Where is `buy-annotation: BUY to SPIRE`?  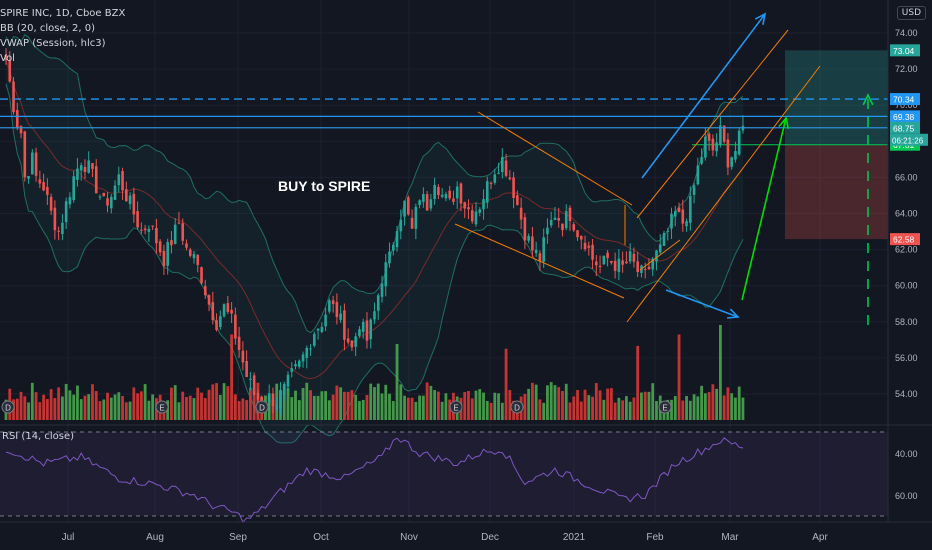 buy-annotation: BUY to SPIRE is located at coordinates (324, 186).